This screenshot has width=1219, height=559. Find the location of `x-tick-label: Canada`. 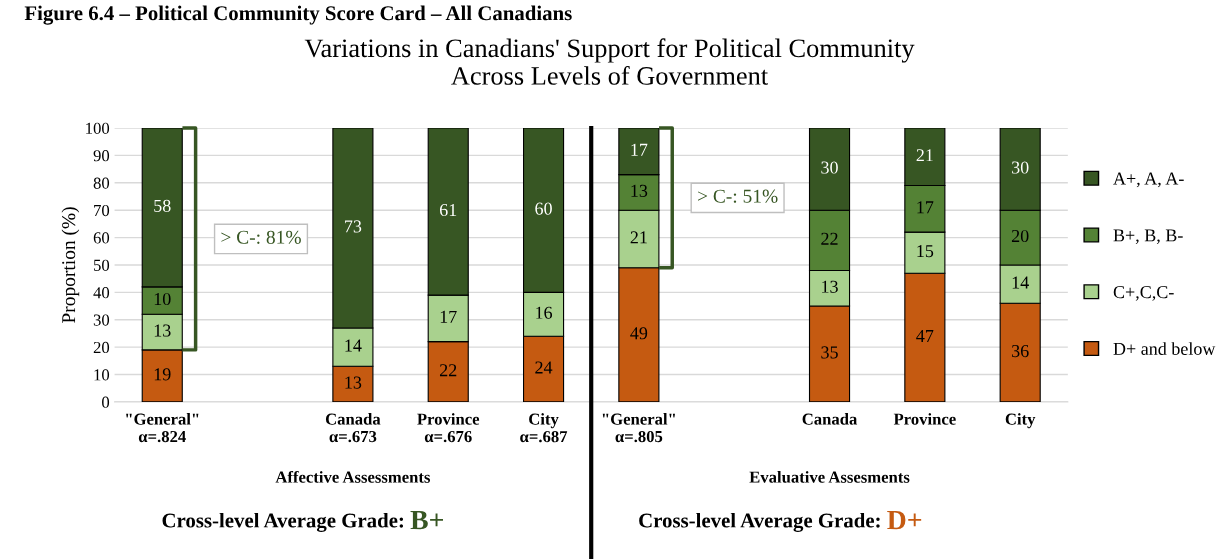

x-tick-label: Canada is located at coordinates (830, 419).